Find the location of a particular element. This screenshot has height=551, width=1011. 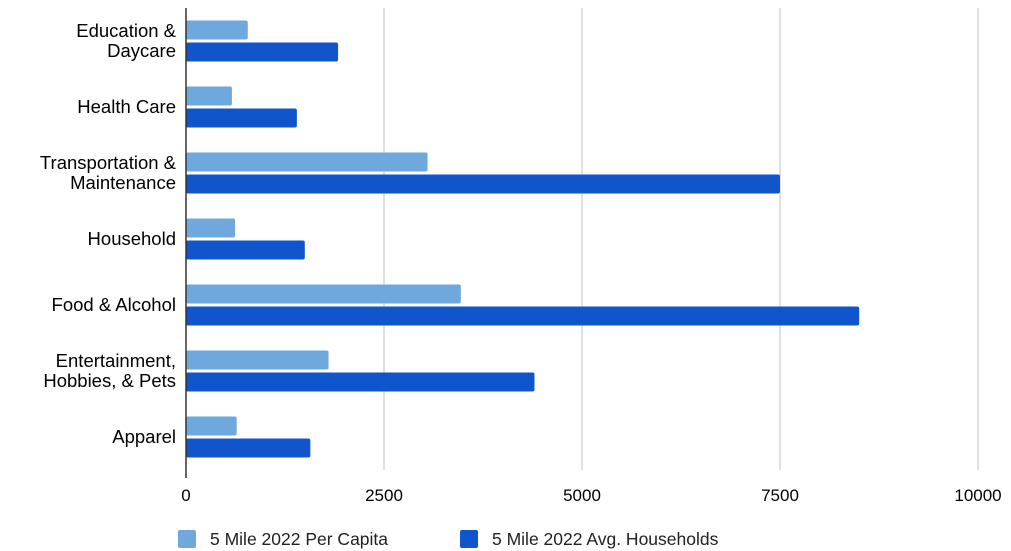

category-label-line: Entertainment, is located at coordinates (116, 360).